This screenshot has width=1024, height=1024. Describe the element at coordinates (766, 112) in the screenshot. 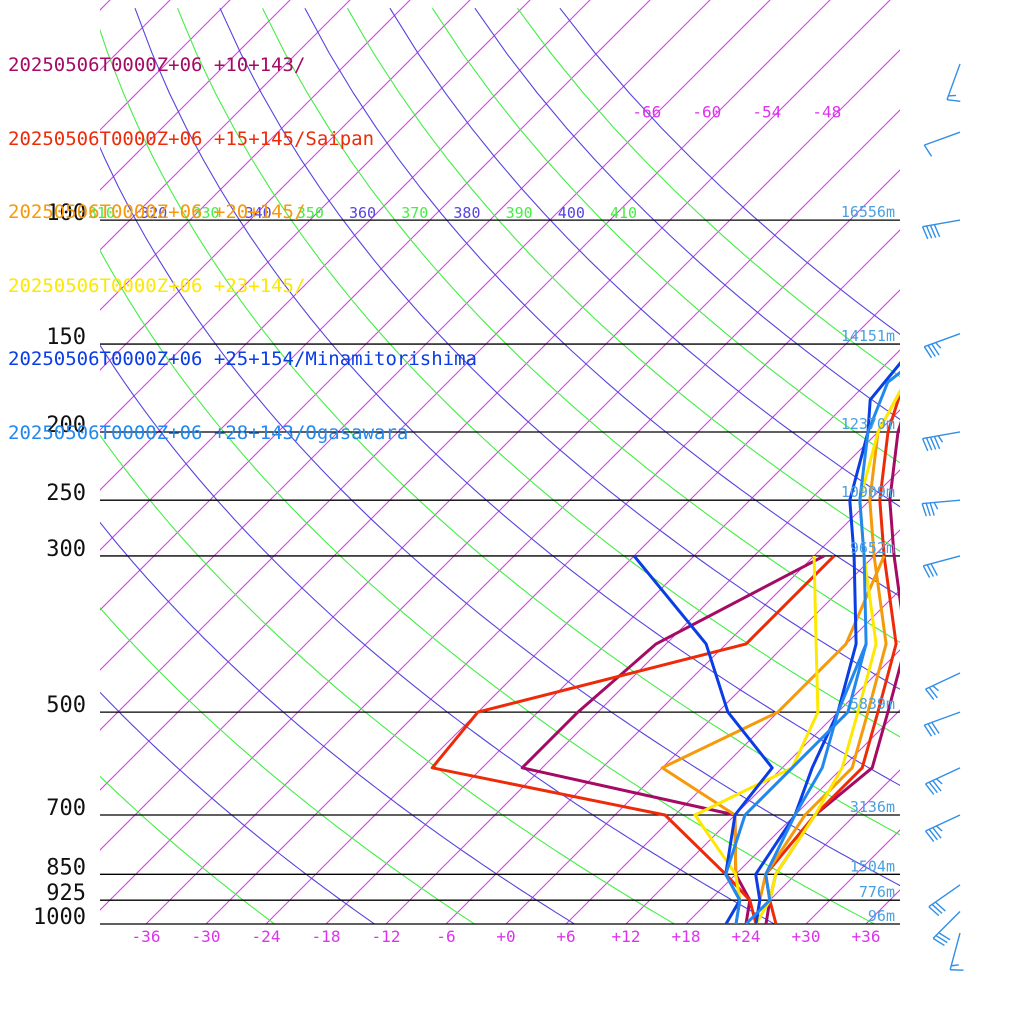

I see `isotherm-label: -54` at that location.